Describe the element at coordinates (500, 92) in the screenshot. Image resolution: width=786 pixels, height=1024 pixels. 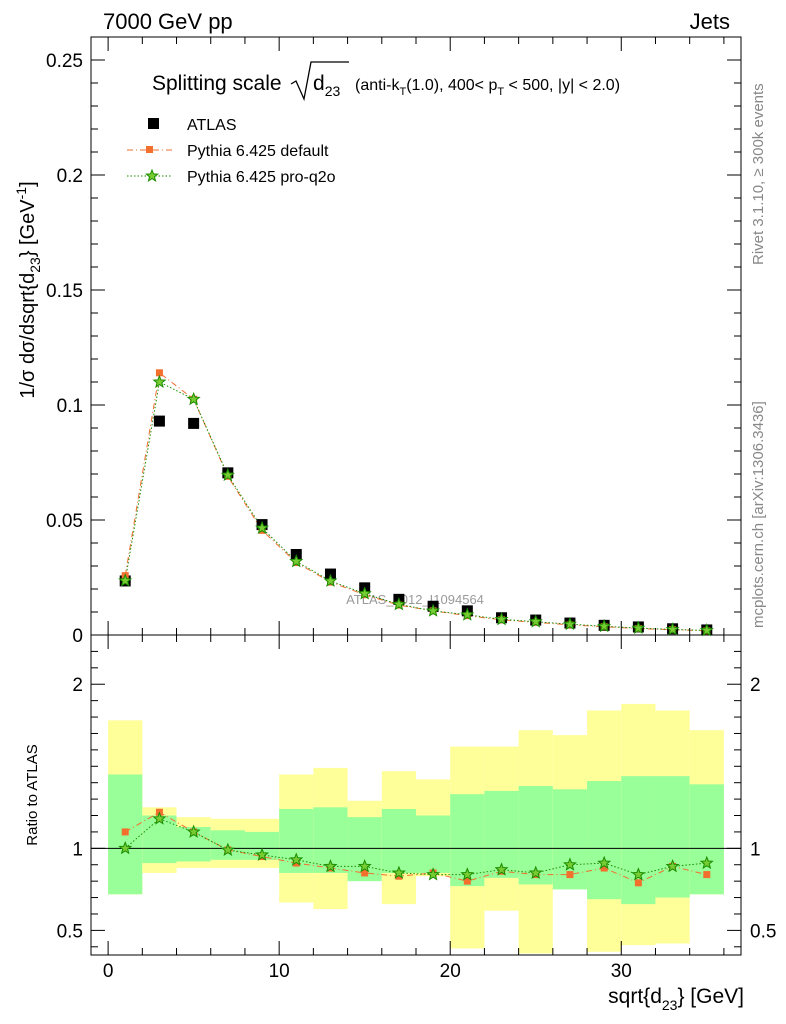
I see `title-cut-2-sub: T` at that location.